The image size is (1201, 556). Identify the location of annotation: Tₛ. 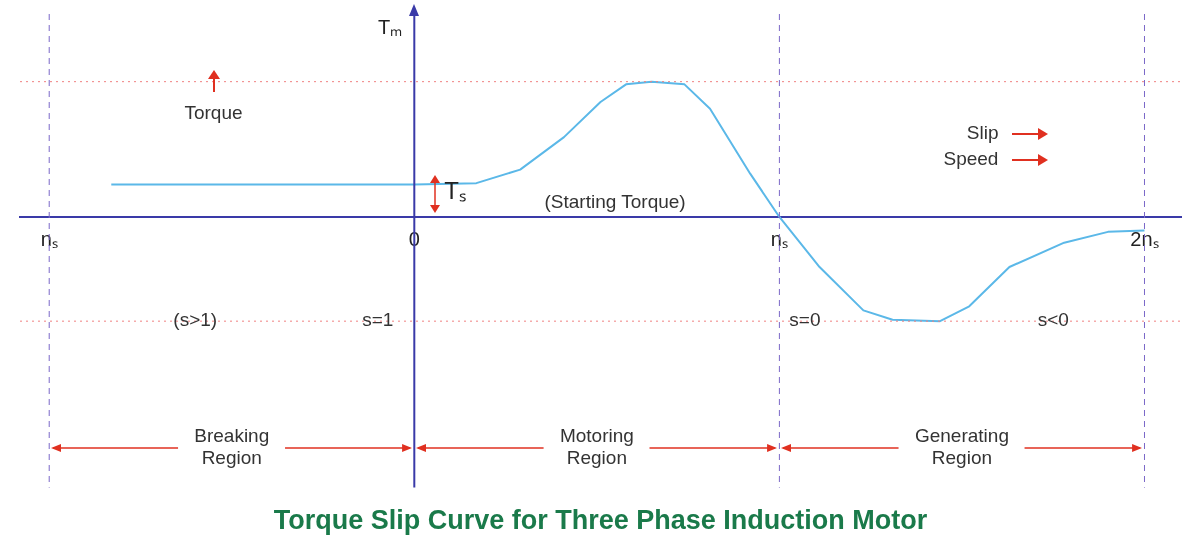
(455, 190).